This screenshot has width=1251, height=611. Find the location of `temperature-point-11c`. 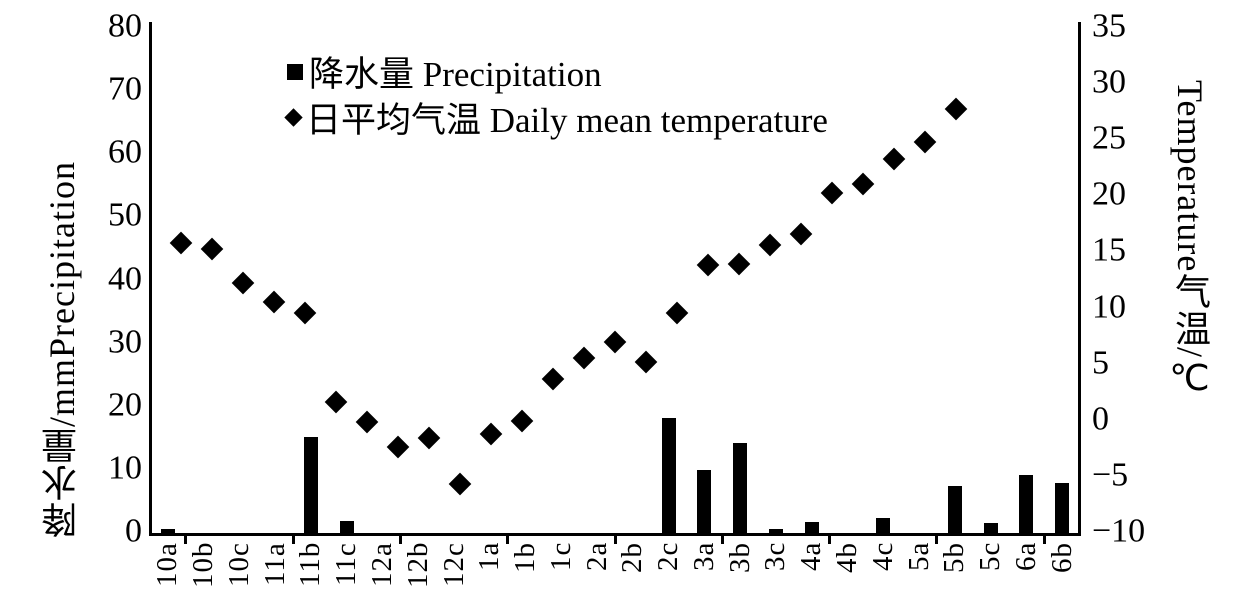

temperature-point-11c is located at coordinates (336, 402).